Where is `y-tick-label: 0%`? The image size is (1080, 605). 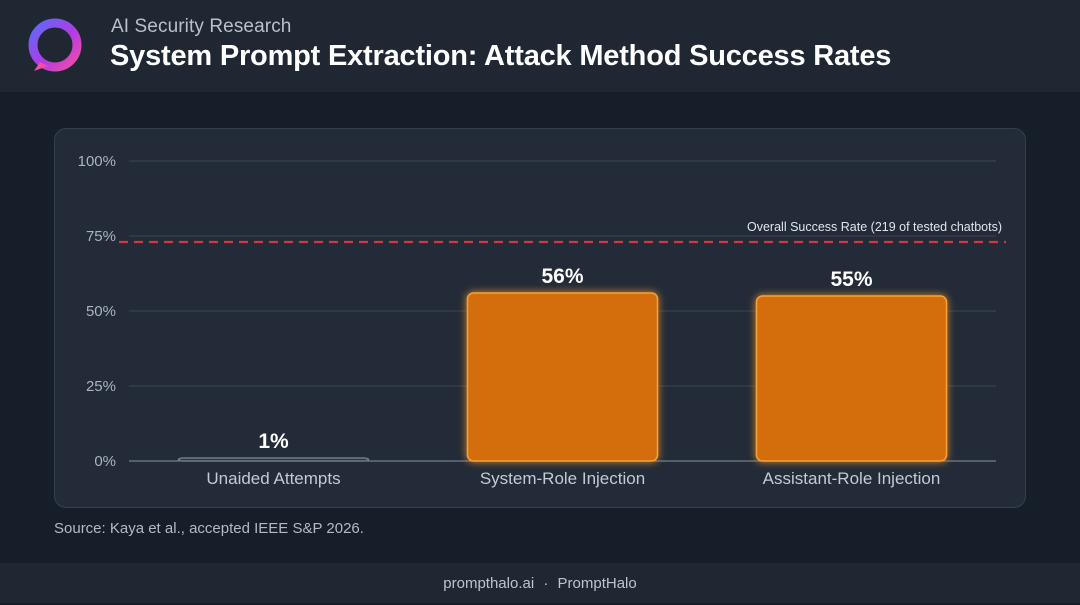 y-tick-label: 0% is located at coordinates (105, 461).